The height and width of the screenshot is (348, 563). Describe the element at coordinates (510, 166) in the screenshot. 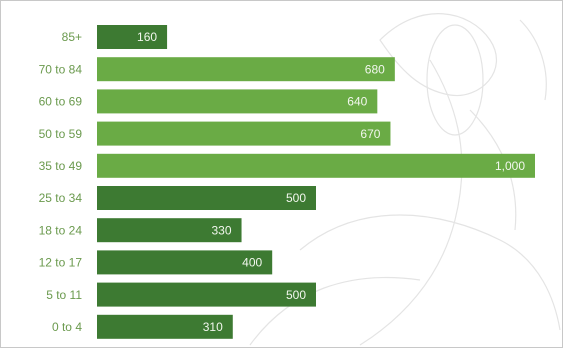

I see `value-label: 1,000` at that location.